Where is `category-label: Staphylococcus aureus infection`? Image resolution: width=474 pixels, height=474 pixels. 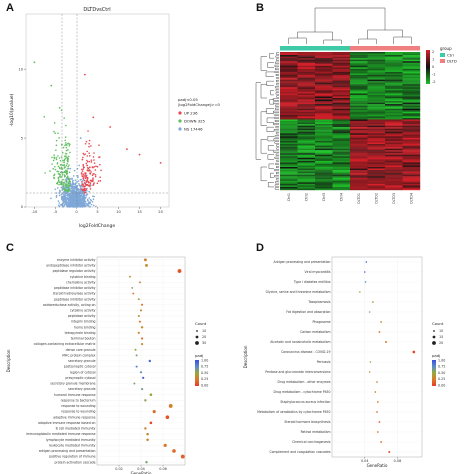
category-label: Staphylococcus aureus infection is located at coordinates (305, 402).